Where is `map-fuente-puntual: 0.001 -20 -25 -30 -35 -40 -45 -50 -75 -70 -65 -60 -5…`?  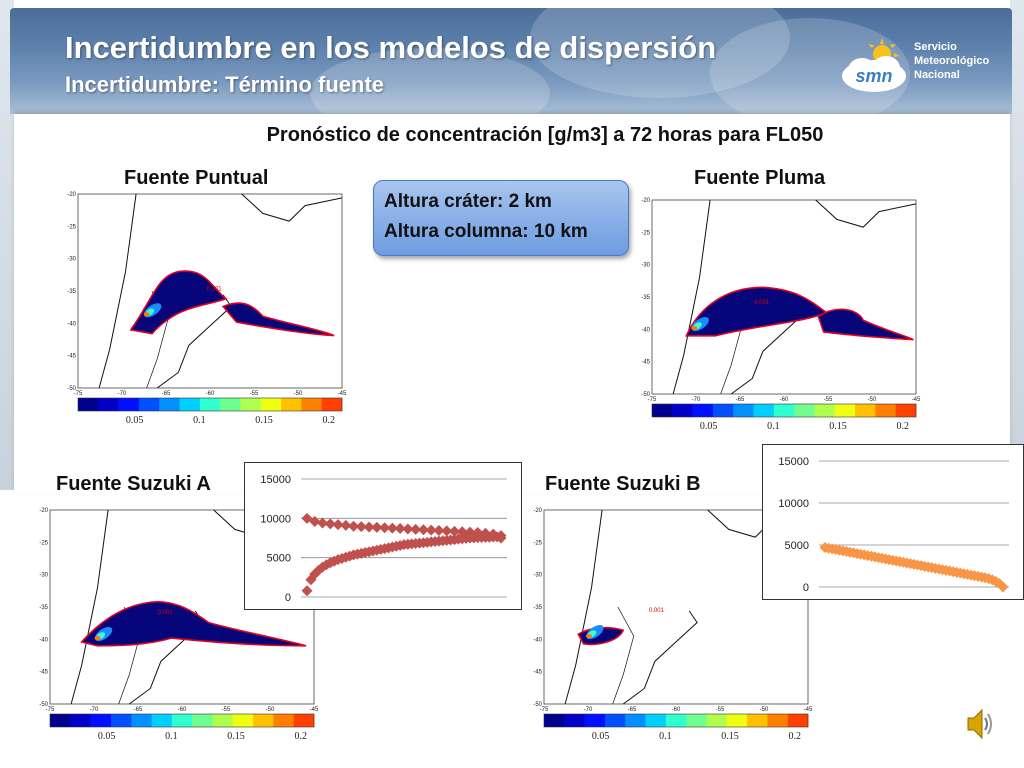 map-fuente-puntual: 0.001 -20 -25 -30 -35 -40 -45 -50 -75 -70 -65 -60 -5… is located at coordinates (210, 308).